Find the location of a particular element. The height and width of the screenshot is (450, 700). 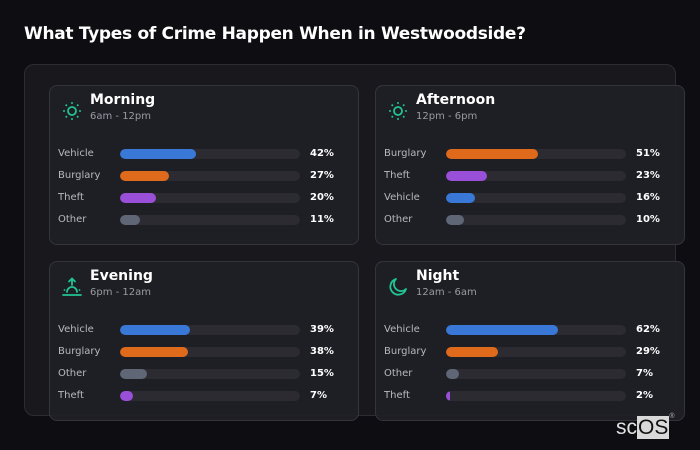

bar-row: Burglary 29% is located at coordinates (531, 355).